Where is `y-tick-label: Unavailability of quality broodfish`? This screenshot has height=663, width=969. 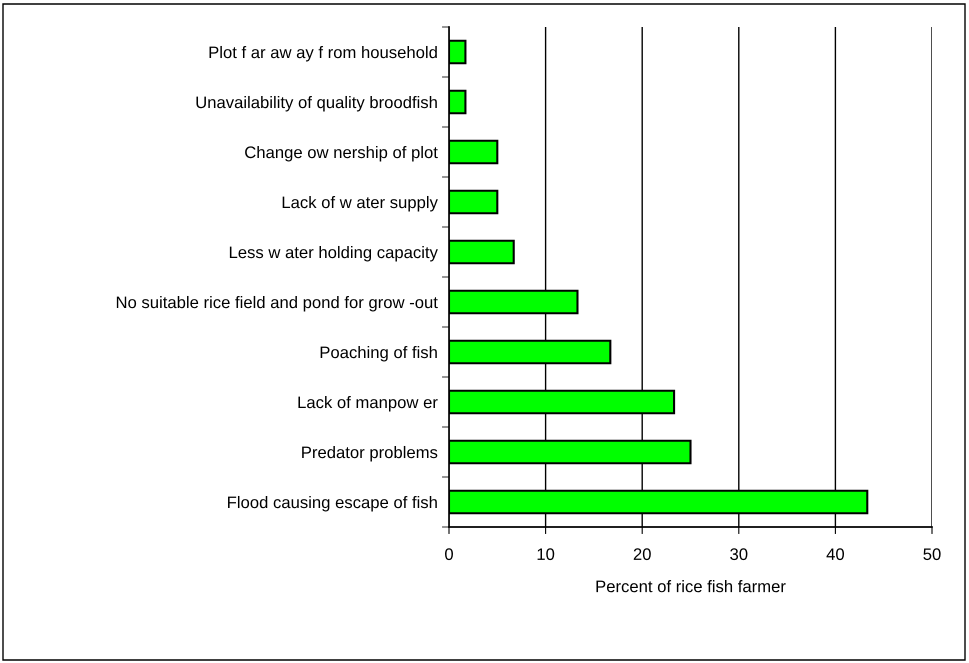
y-tick-label: Unavailability of quality broodfish is located at coordinates (316, 104).